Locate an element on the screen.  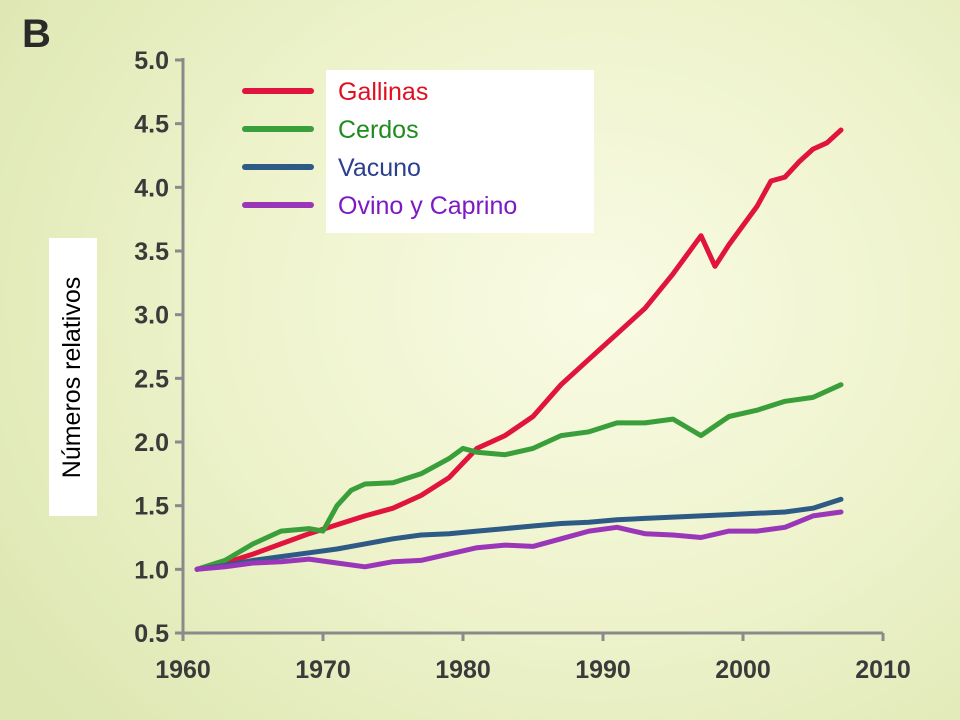
legend-item-cerdos: Cerdos is located at coordinates (416, 132).